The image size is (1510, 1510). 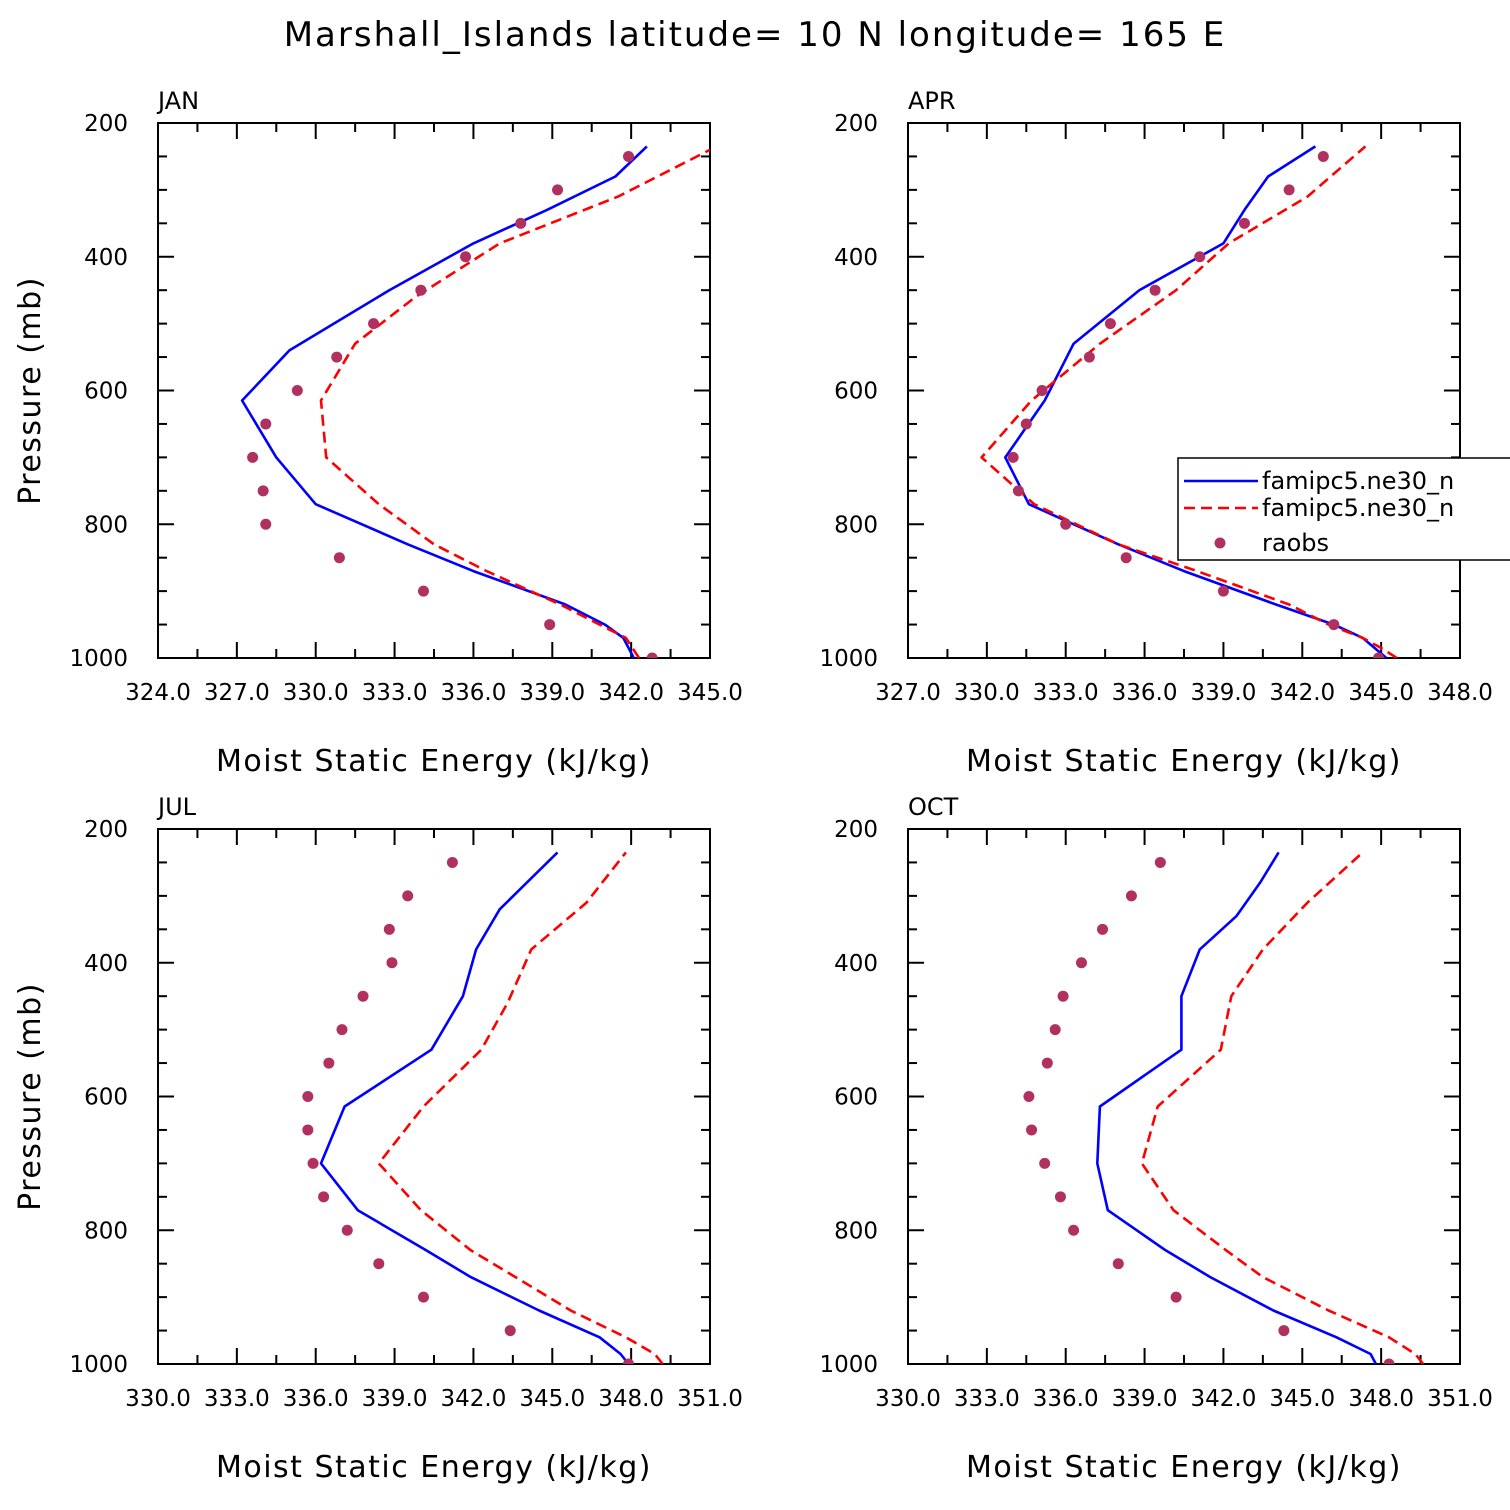 What do you see at coordinates (932, 101) in the screenshot?
I see `panel-title: APR` at bounding box center [932, 101].